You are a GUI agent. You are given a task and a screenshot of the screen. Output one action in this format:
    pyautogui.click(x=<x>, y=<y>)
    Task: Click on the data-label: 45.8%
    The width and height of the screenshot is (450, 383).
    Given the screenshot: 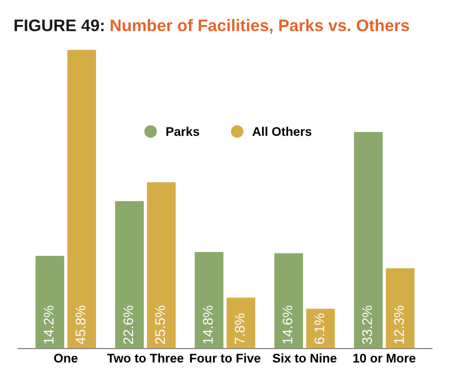 What is the action you would take?
    pyautogui.click(x=81, y=325)
    